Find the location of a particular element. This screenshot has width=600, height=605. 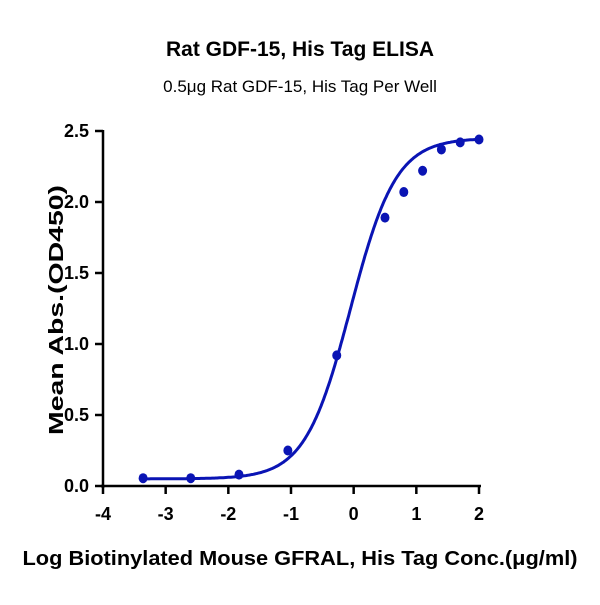

chart-title: Rat GDF-15, His Tag ELISA is located at coordinates (300, 49).